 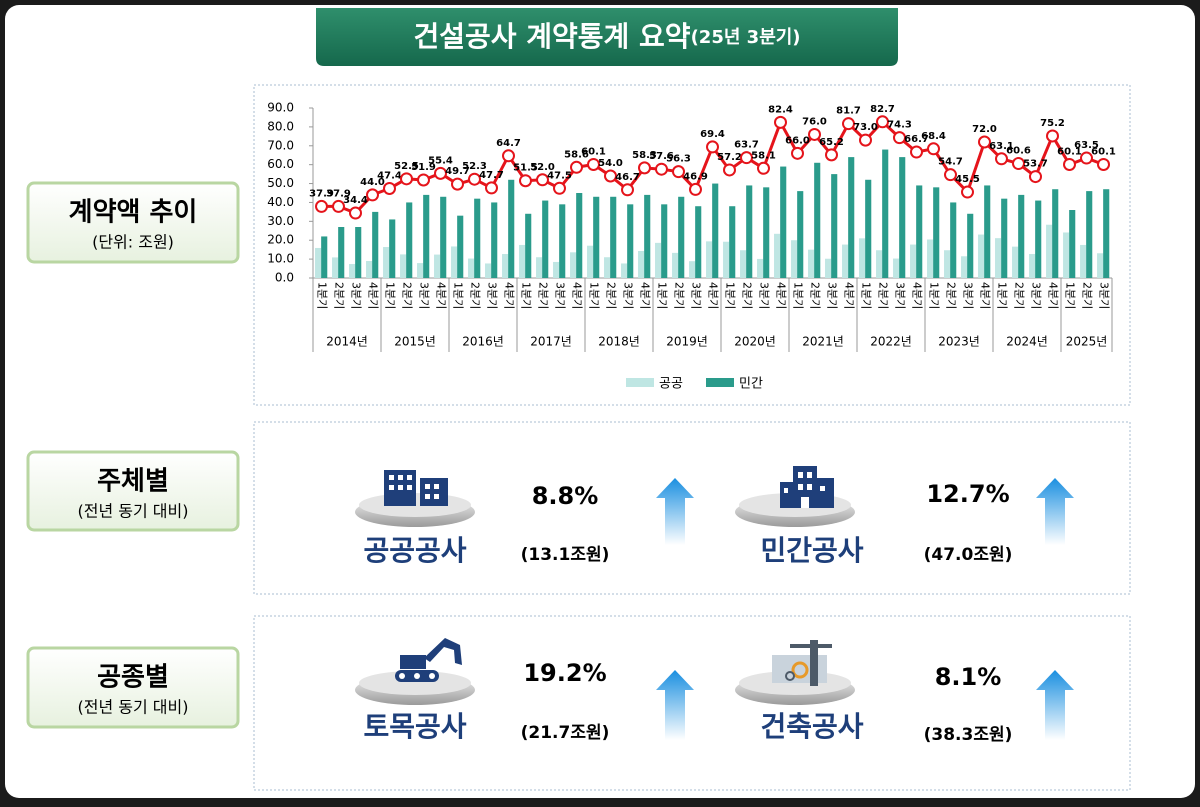 I want to click on data-label: 46.9, so click(x=695, y=176).